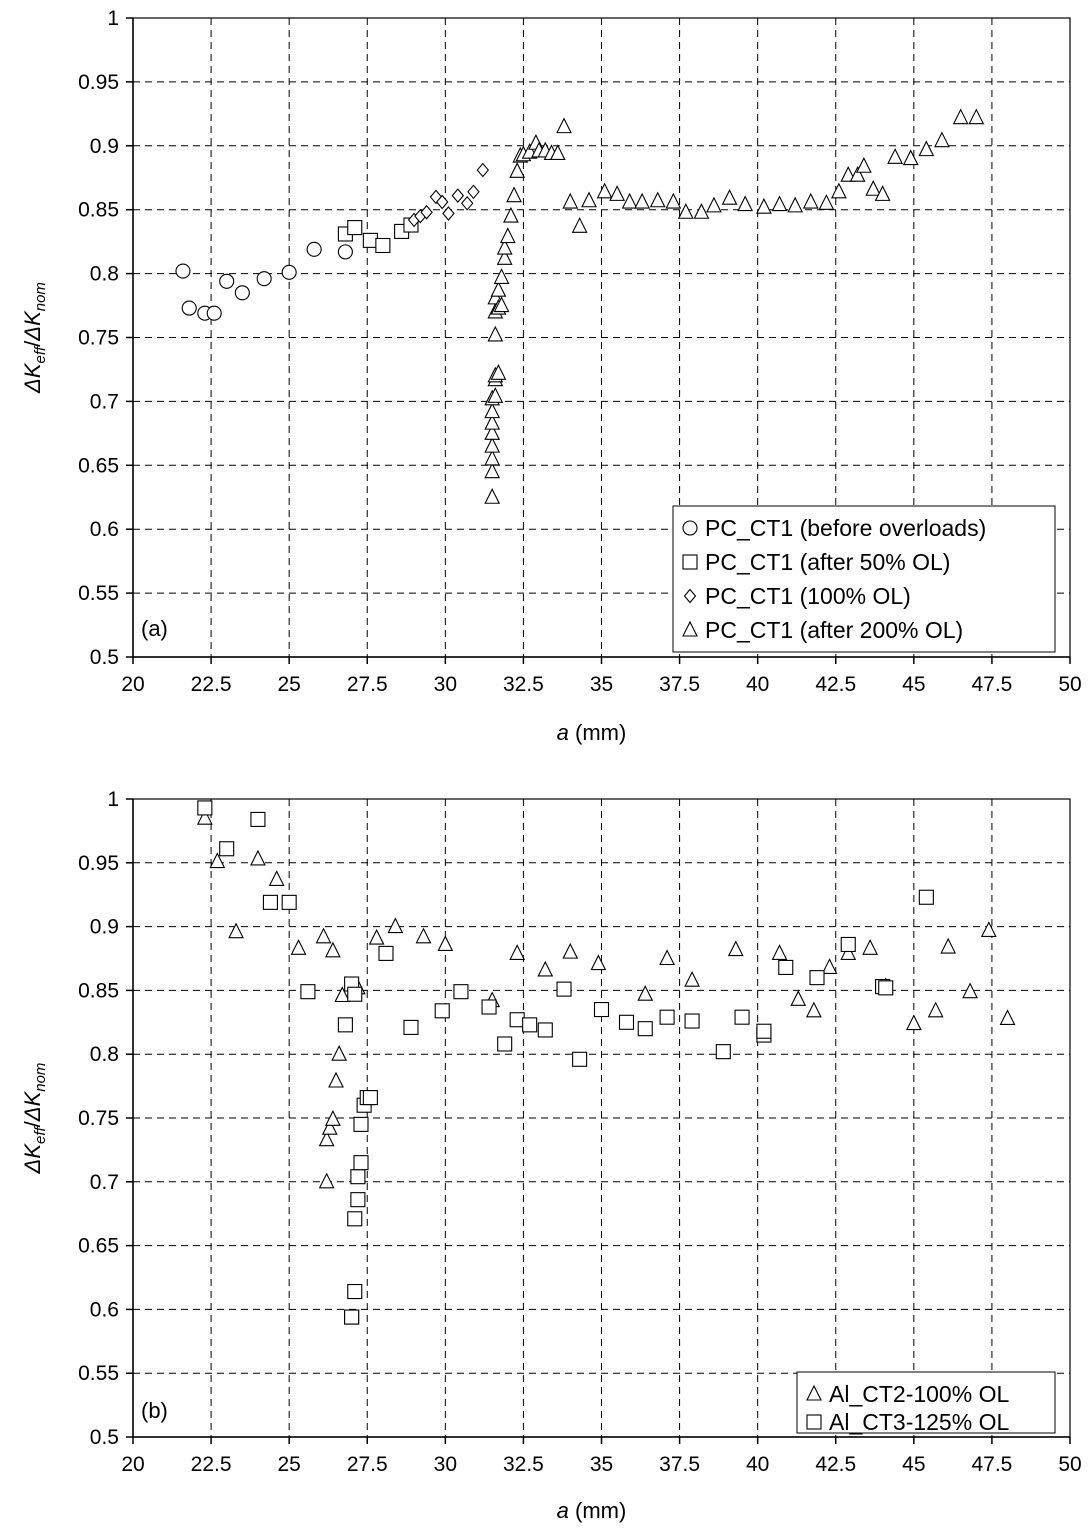 Image resolution: width=1092 pixels, height=1528 pixels. I want to click on y-tick-label: 0.75, so click(98, 1118).